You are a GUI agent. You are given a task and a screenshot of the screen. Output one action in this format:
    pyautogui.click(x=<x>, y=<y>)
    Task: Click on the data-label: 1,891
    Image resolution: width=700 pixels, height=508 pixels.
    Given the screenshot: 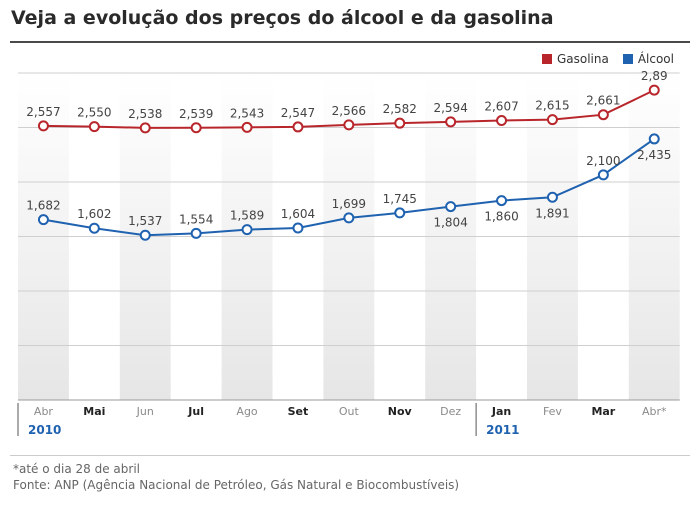 What is the action you would take?
    pyautogui.click(x=552, y=213)
    